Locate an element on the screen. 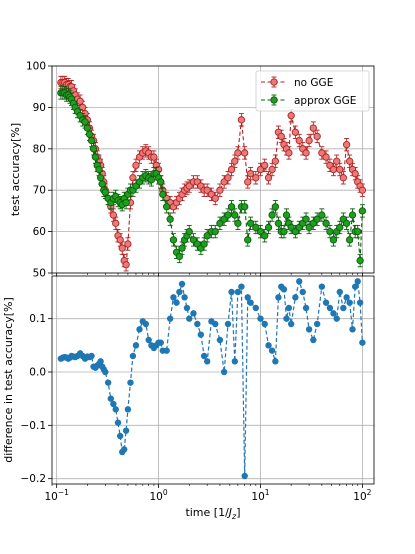 The image size is (415, 554). legend-entry-no-gge: no GGE is located at coordinates (297, 82).